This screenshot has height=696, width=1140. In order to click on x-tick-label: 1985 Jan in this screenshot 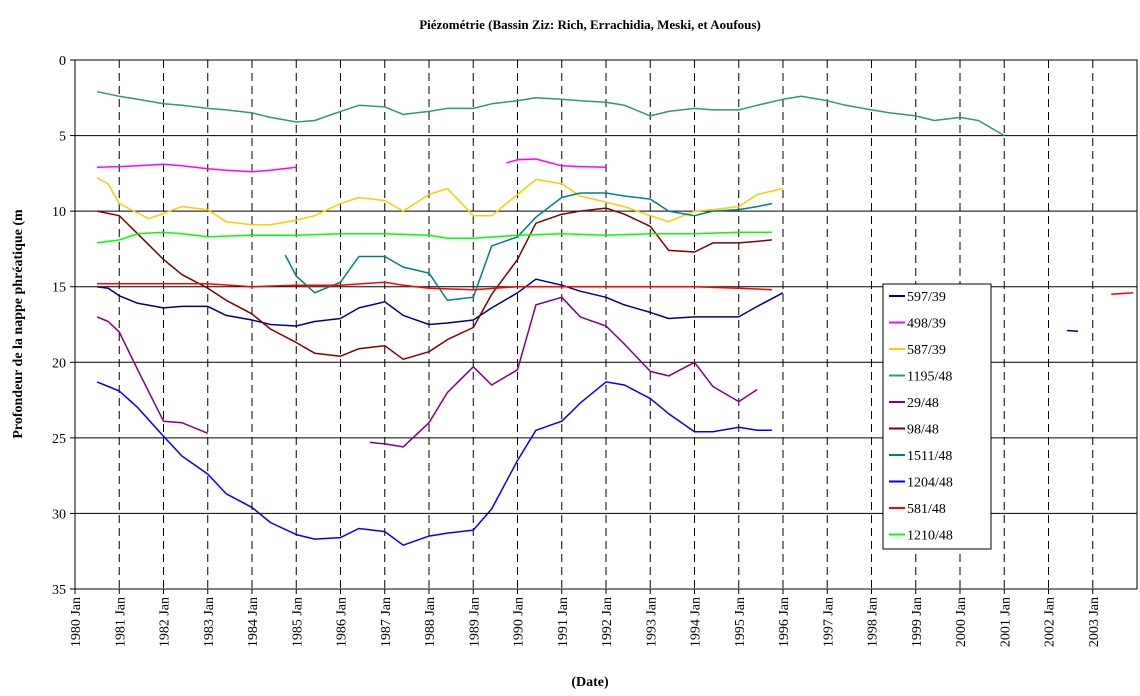, I will do `click(297, 622)`.